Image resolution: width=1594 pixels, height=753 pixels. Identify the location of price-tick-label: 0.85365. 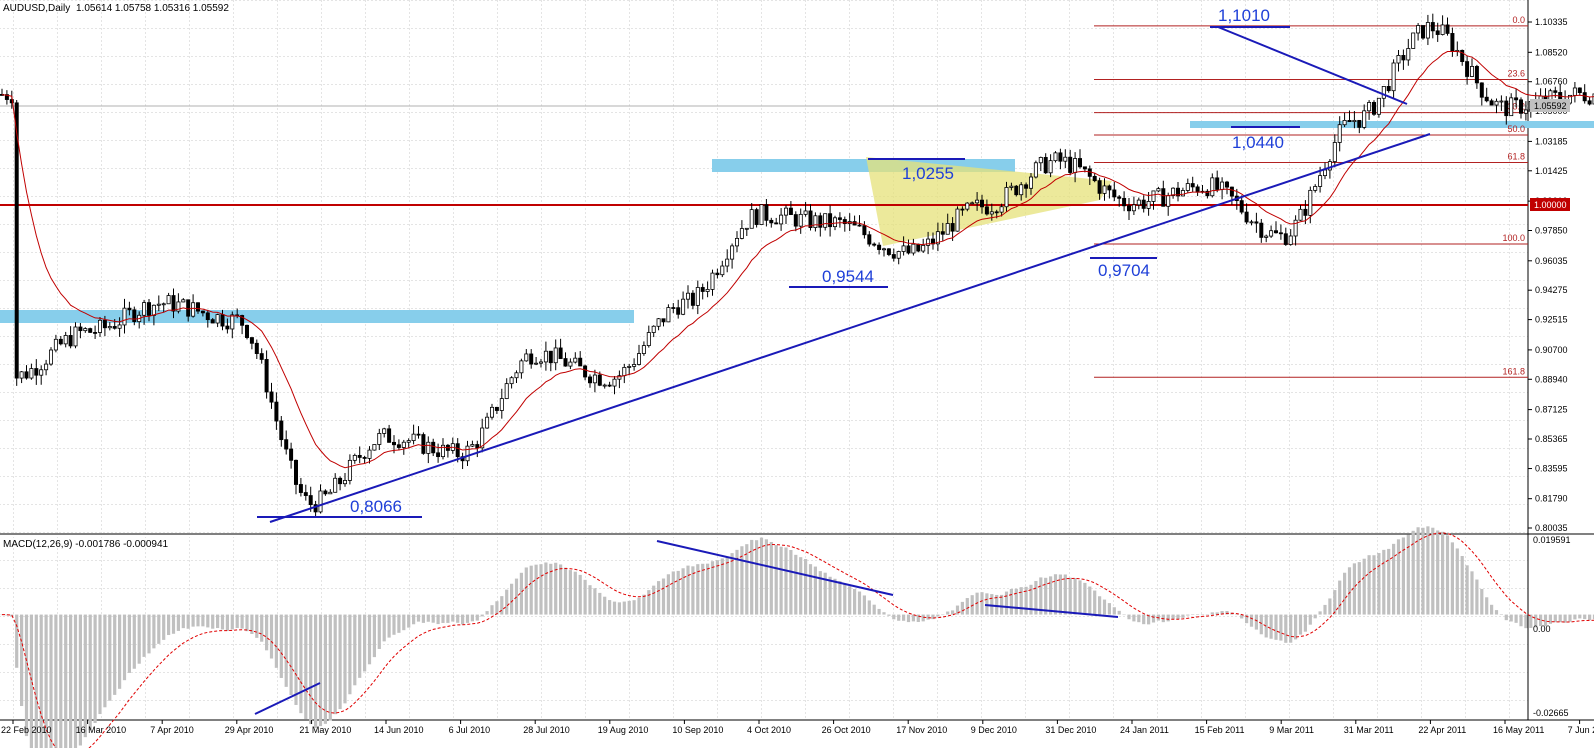
(1551, 439).